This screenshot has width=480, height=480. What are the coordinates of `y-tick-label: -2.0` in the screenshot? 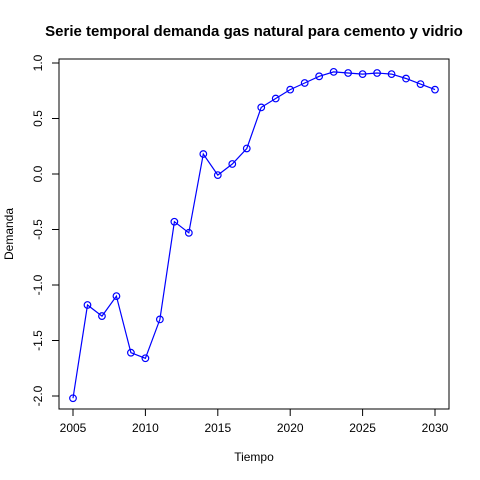 It's located at (38, 395).